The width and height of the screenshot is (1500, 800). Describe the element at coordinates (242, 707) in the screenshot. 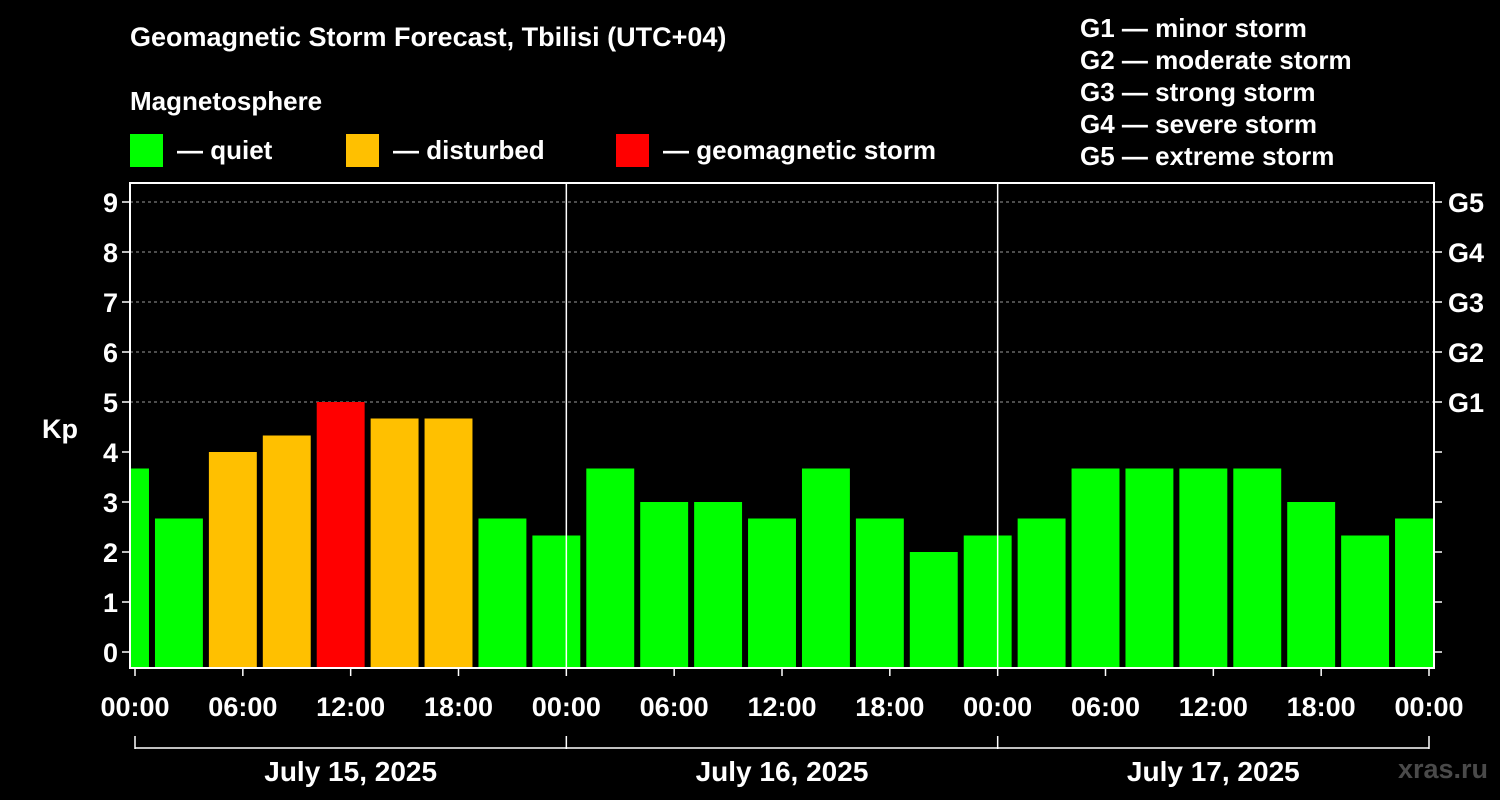

I see `x-tick-label-1: 06:00` at that location.